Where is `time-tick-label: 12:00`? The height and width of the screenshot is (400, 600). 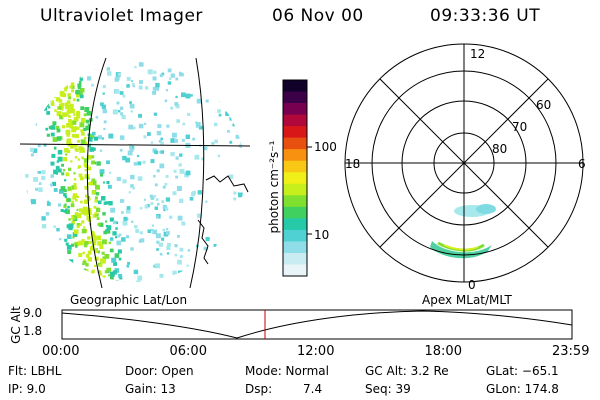
time-tick-label: 12:00 is located at coordinates (316, 351).